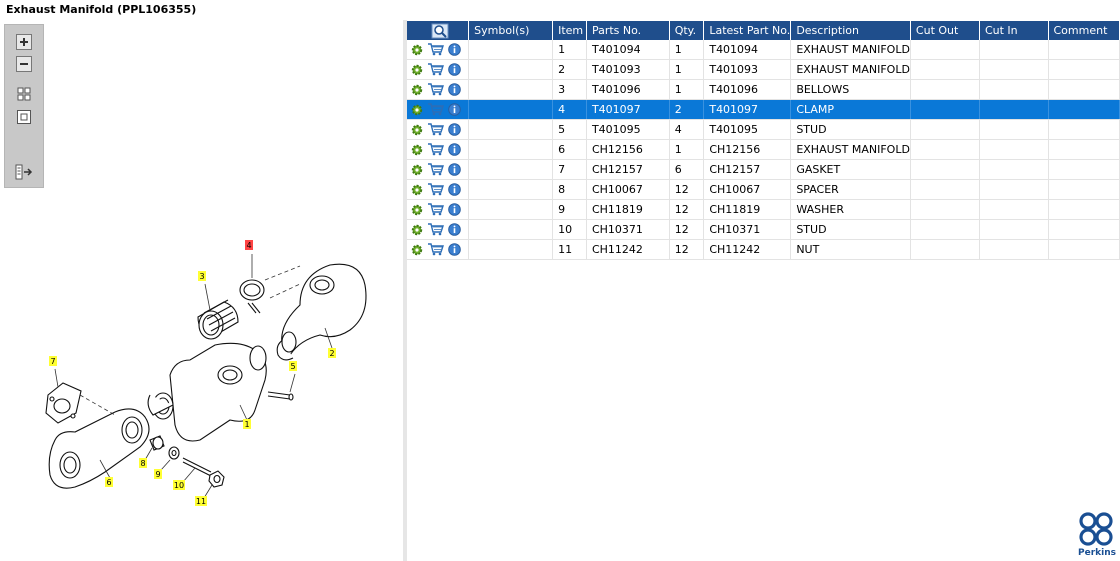 This screenshot has height=561, width=1120. I want to click on fit-view-icon, so click(24, 117).